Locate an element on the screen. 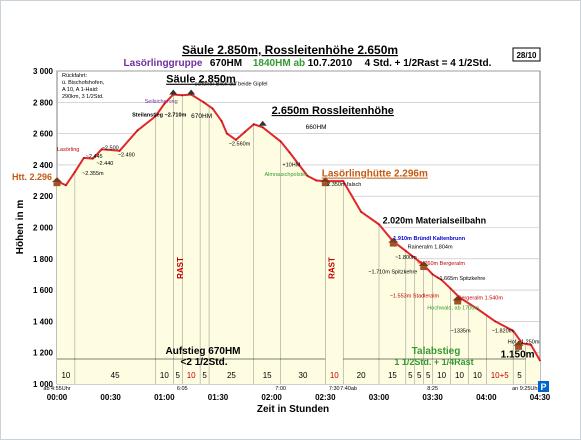 This screenshot has width=581, height=440. y-tick-label: 1 000 is located at coordinates (43, 384).